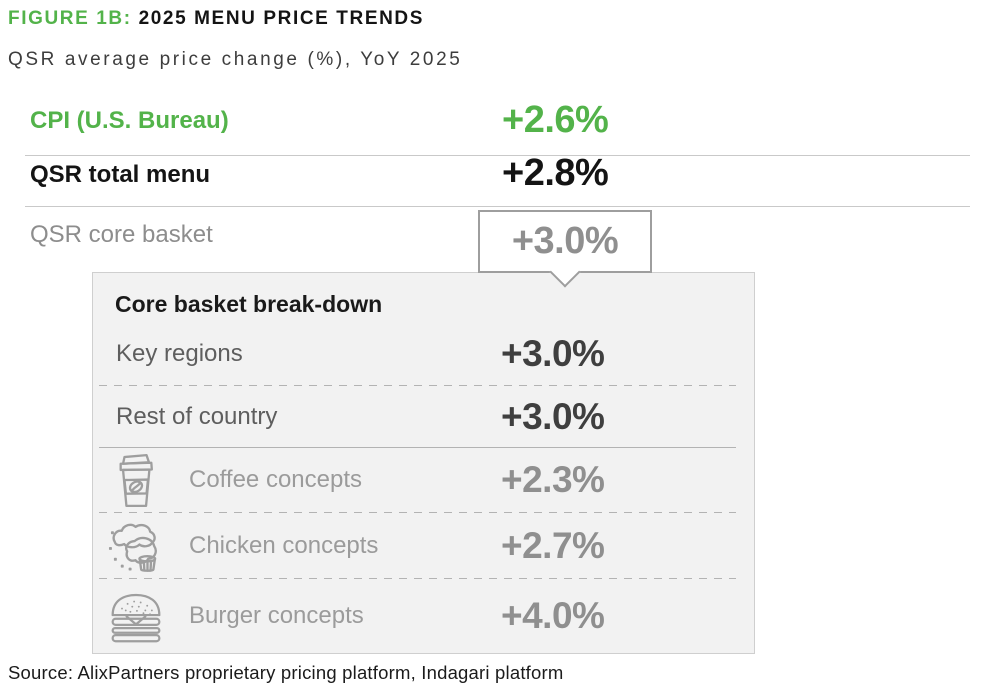  Describe the element at coordinates (281, 18) in the screenshot. I see `figure-title-text: 2025 MENU PRICE TRENDS` at that location.